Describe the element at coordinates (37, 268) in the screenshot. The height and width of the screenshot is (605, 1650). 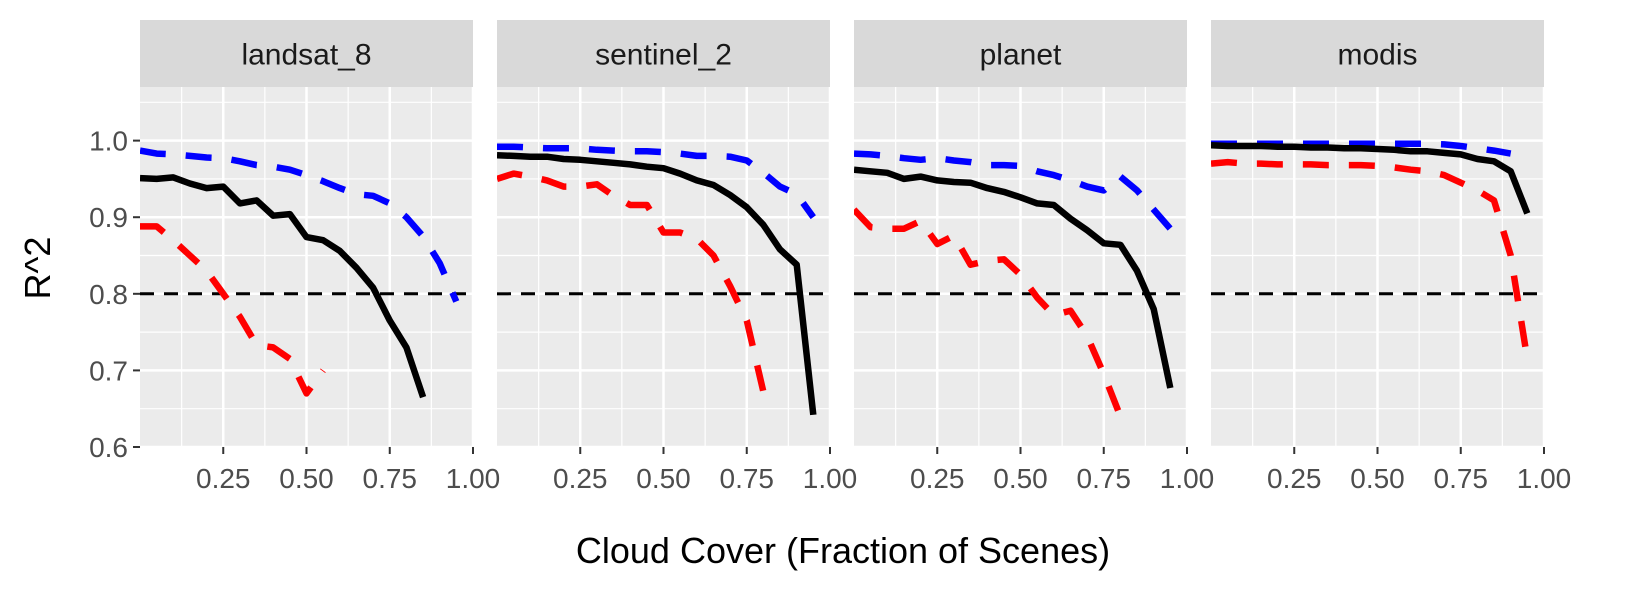
I see `y-axis-title: R^2` at that location.